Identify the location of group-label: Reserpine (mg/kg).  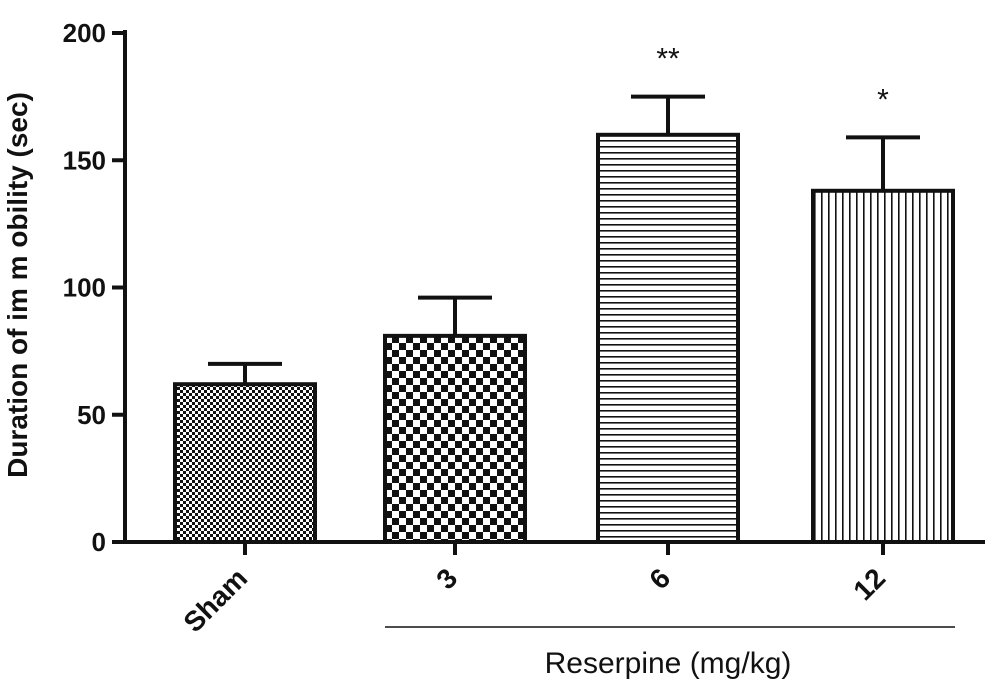
(668, 663).